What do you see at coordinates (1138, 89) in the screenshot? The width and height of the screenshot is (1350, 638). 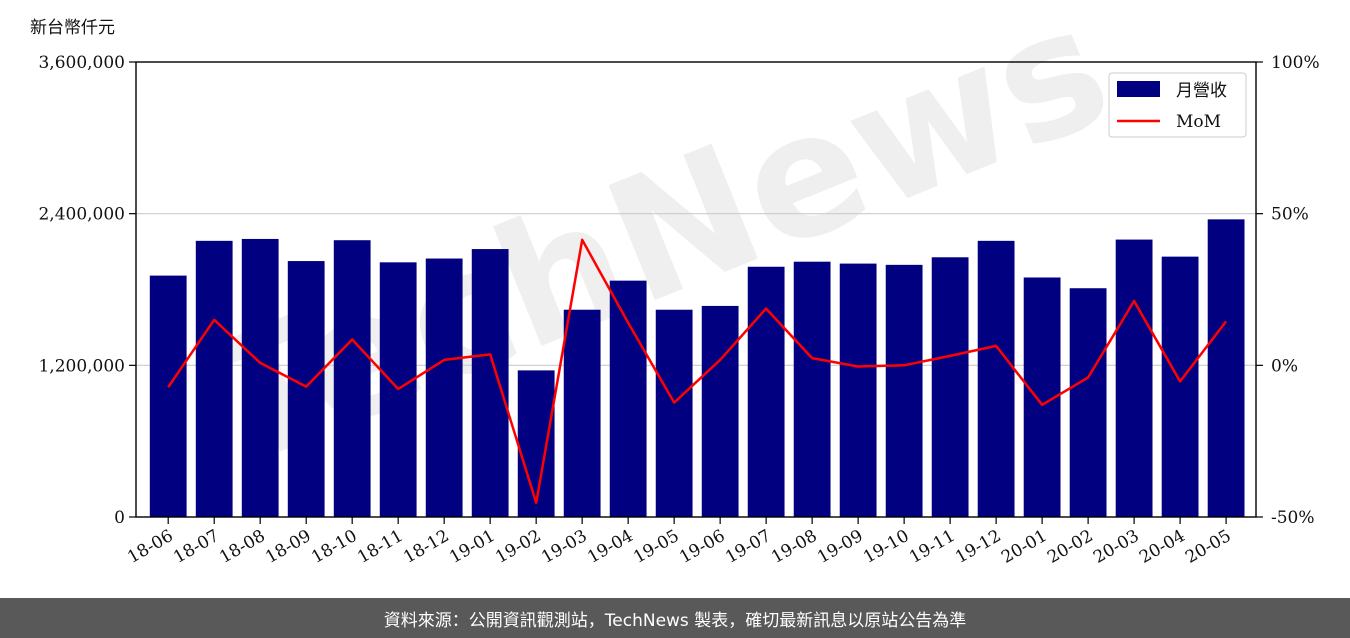 I see `legend-bar-swatch` at bounding box center [1138, 89].